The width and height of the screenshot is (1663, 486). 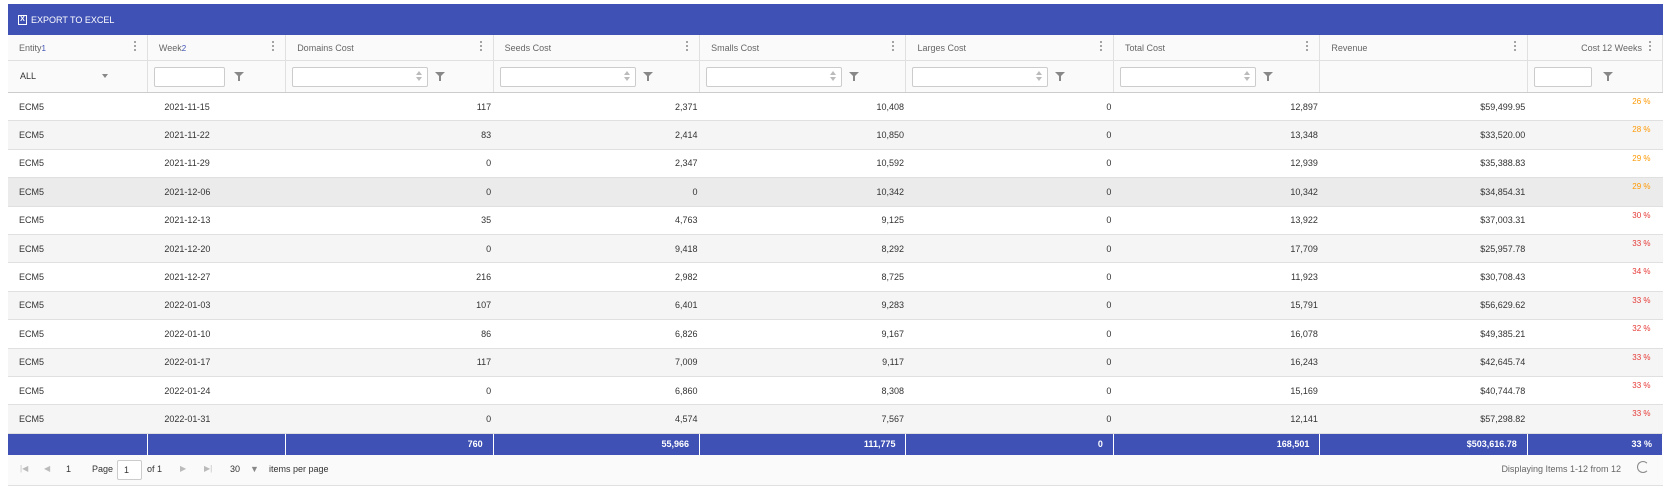 I want to click on export-to-excel-button: X EXPORT TO EXCEL, so click(x=66, y=19).